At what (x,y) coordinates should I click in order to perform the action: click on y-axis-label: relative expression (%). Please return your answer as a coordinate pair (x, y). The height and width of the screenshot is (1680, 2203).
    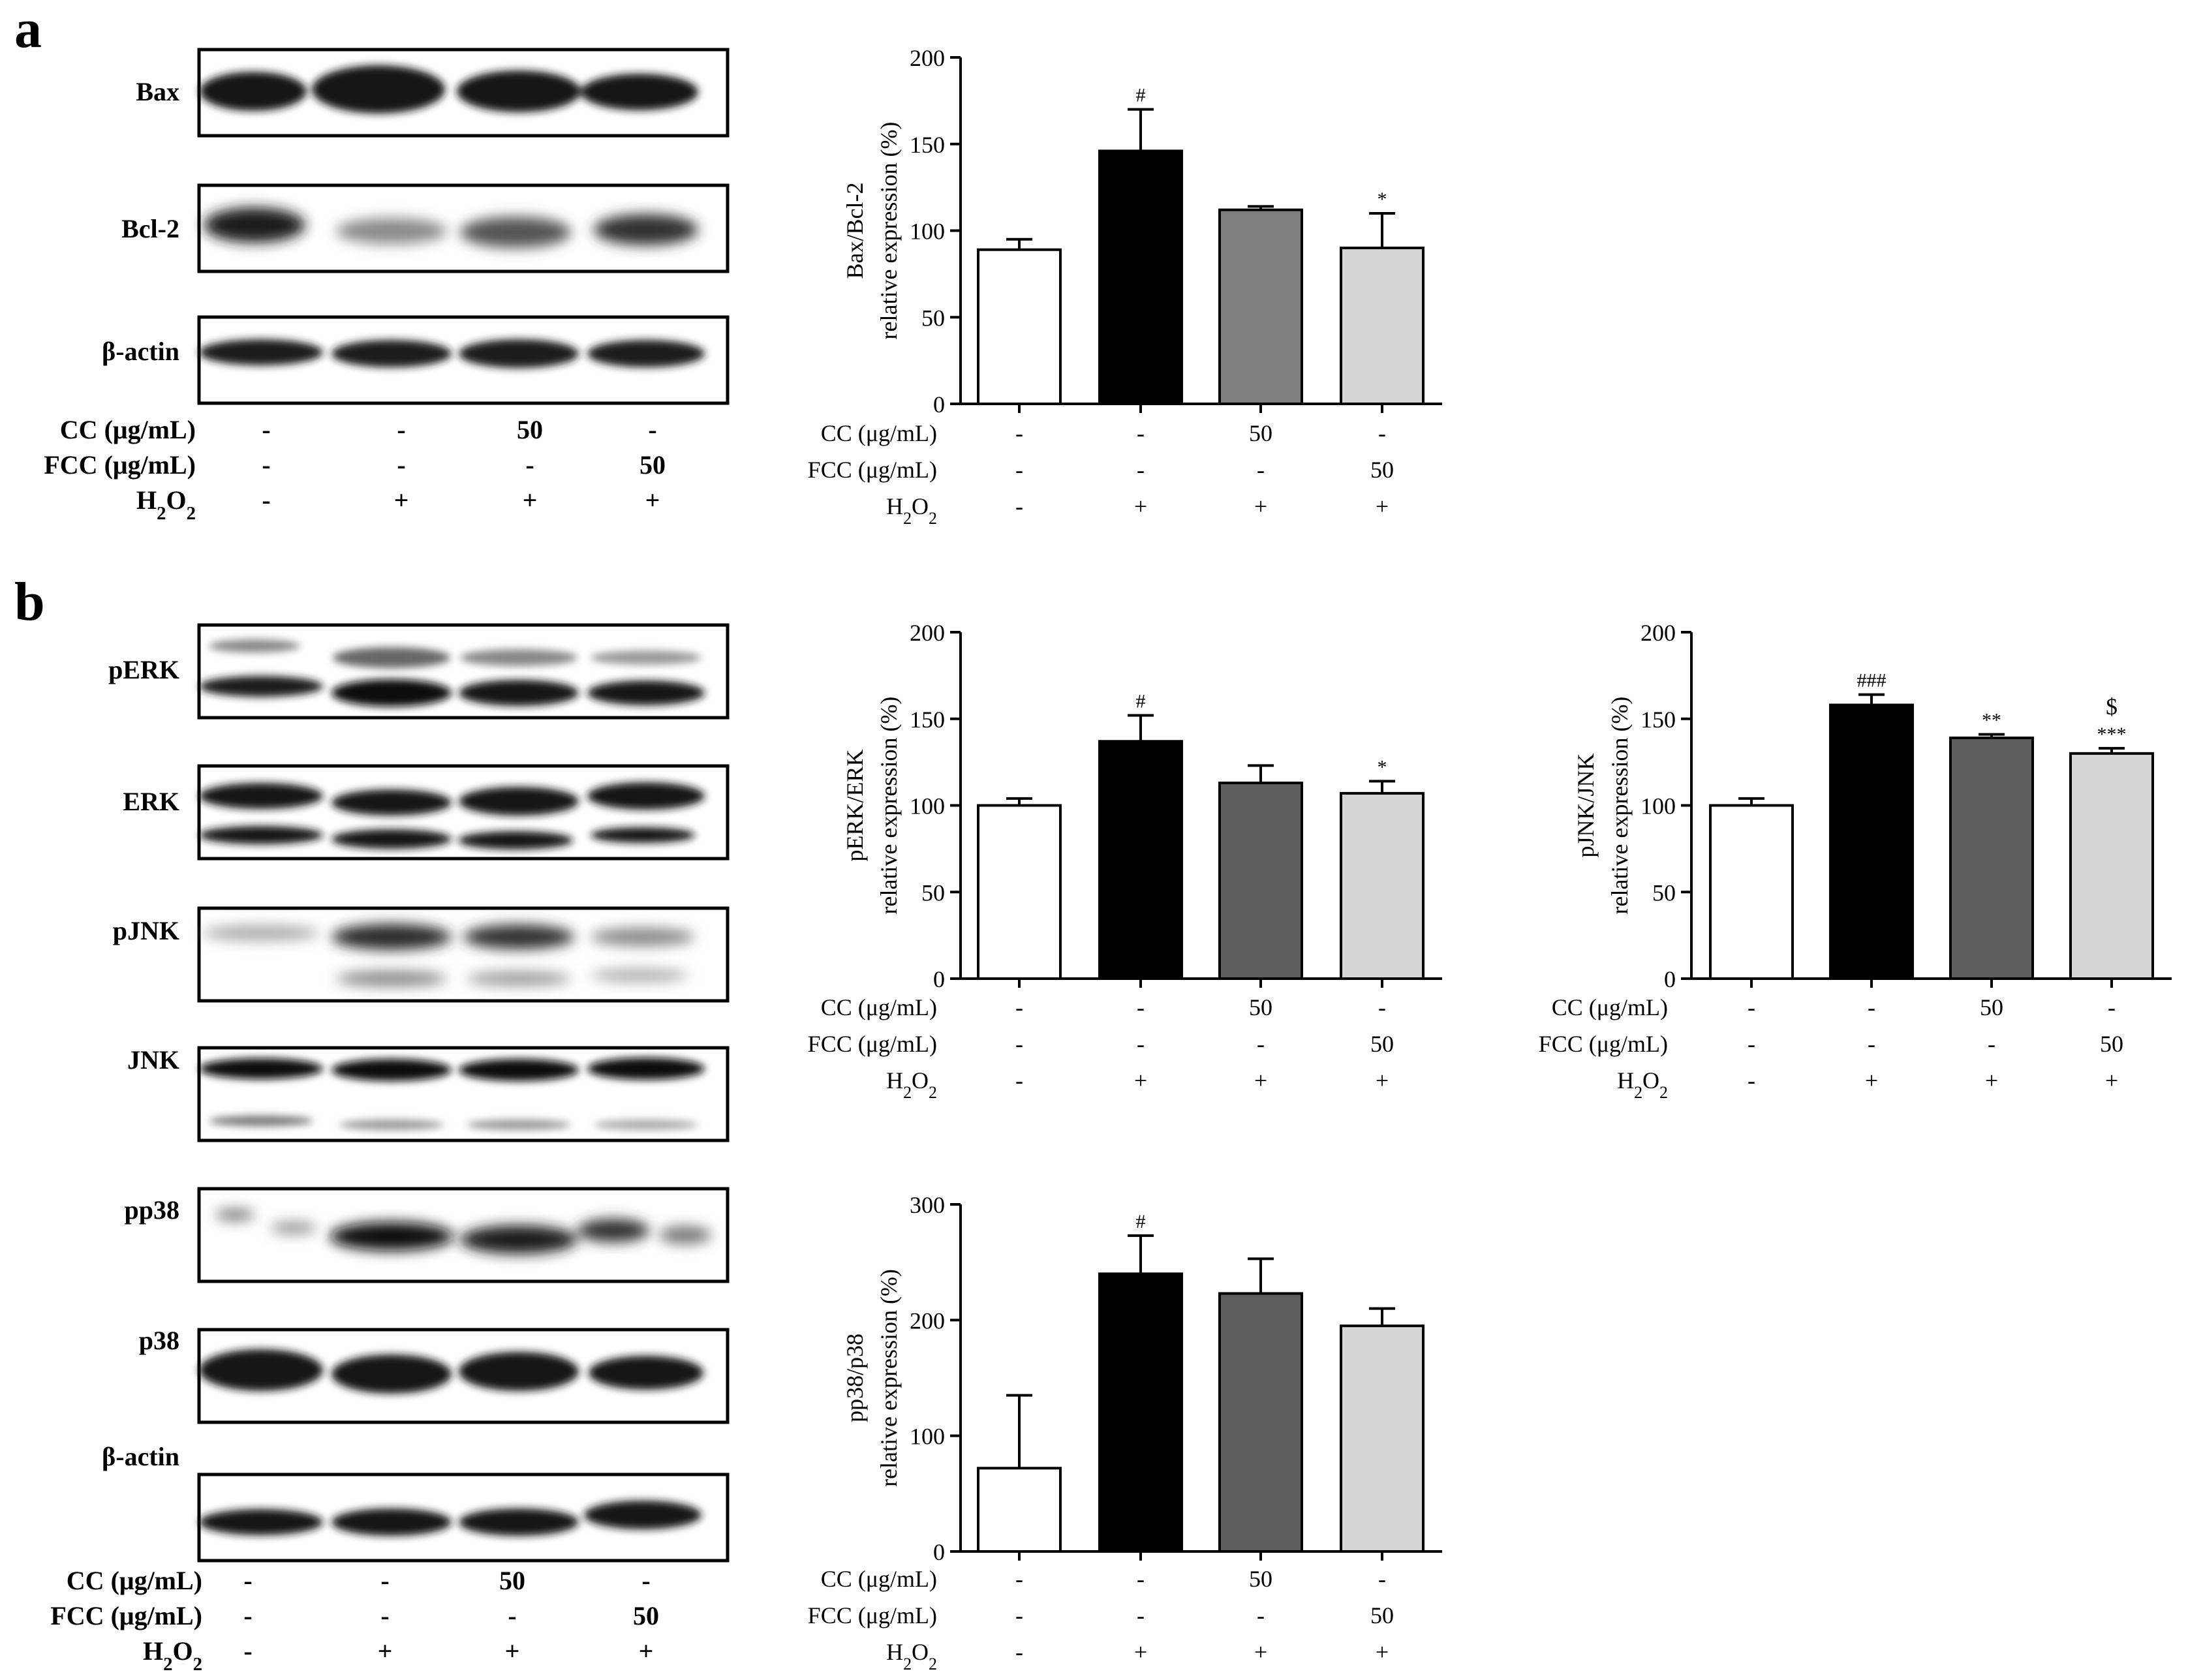
    Looking at the image, I should click on (1620, 806).